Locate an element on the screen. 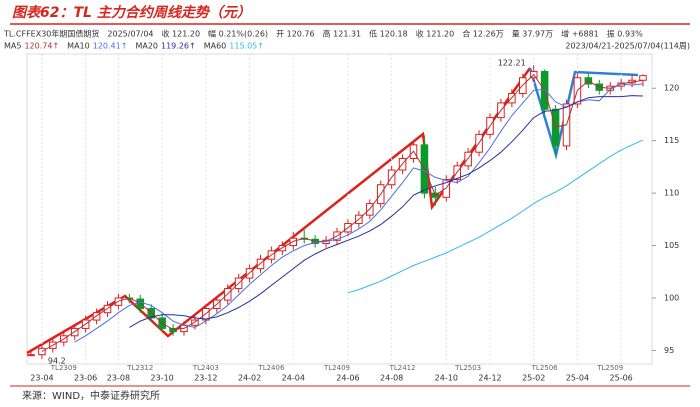 This screenshot has width=700, height=407. info-item: 合 12.26万 is located at coordinates (482, 34).